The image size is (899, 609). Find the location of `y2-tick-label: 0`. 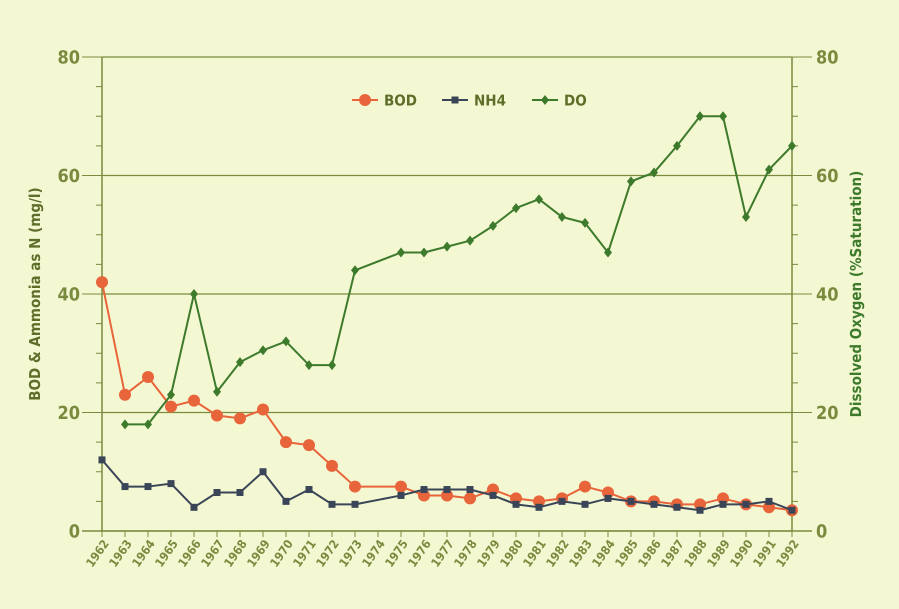

y2-tick-label: 0 is located at coordinates (822, 531).